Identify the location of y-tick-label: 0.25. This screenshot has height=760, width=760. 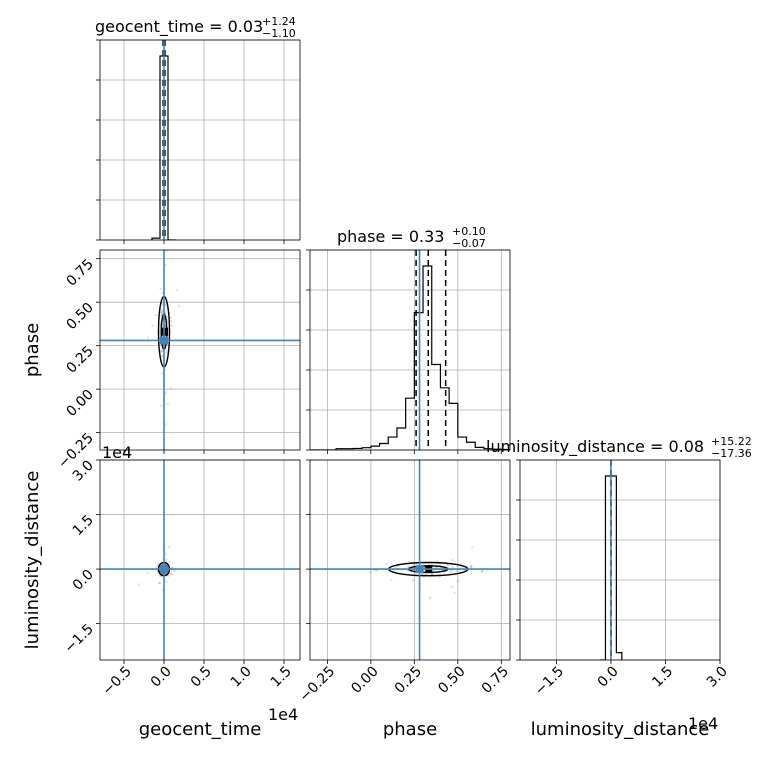
(79, 359).